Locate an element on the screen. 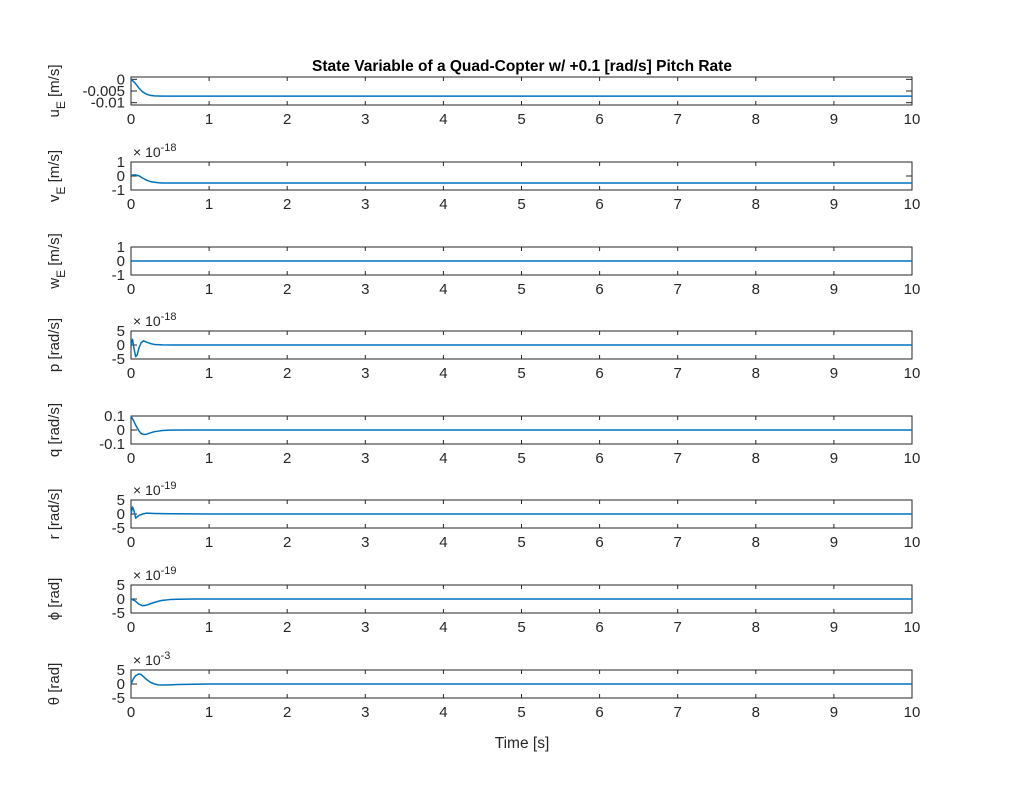 The height and width of the screenshot is (801, 1009). axis-exponent-label: × 10⁻³ is located at coordinates (151, 659).